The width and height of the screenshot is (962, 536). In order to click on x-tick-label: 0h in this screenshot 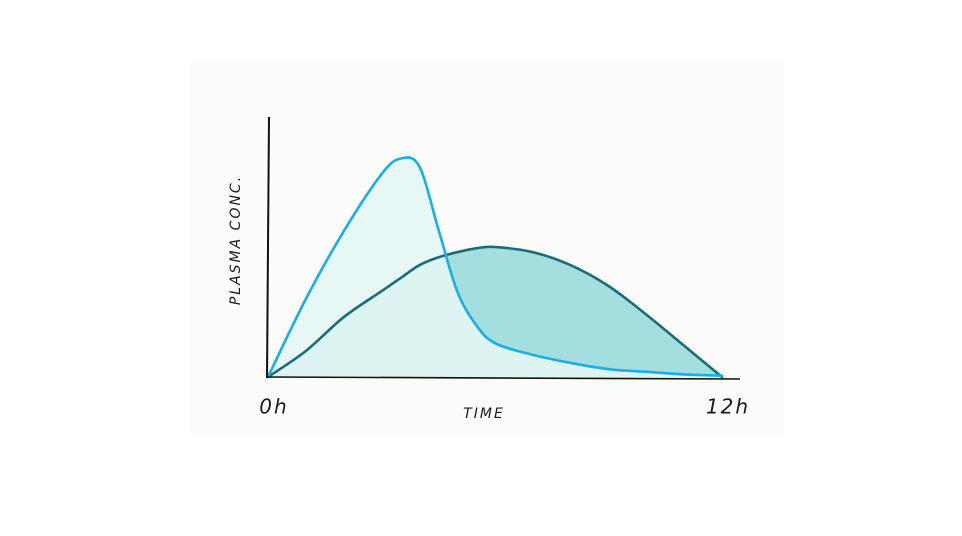, I will do `click(273, 407)`.